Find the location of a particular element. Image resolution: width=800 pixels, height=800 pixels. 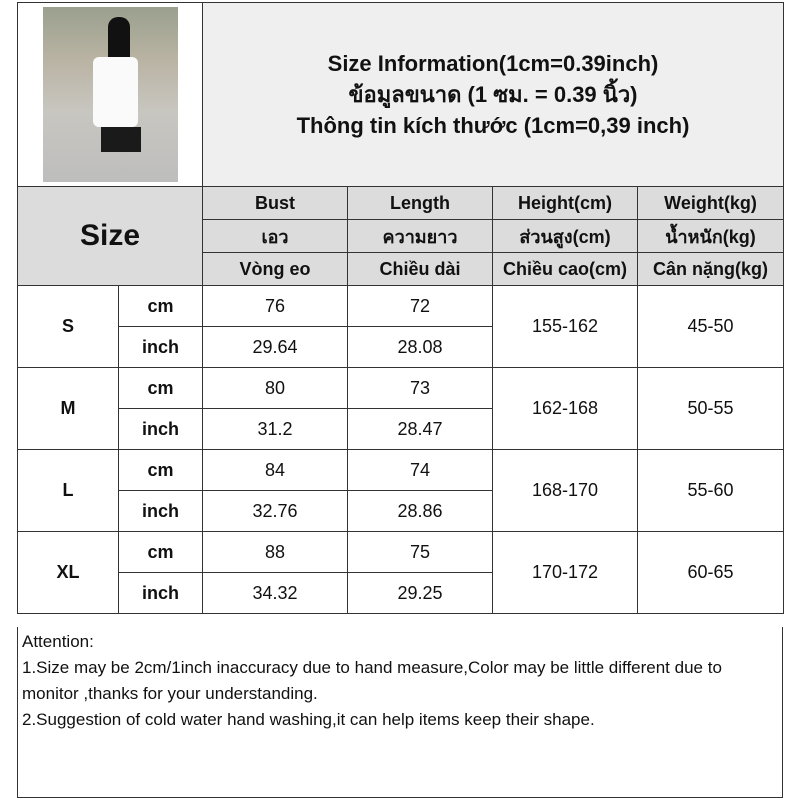

size-cell: XL is located at coordinates (68, 572).